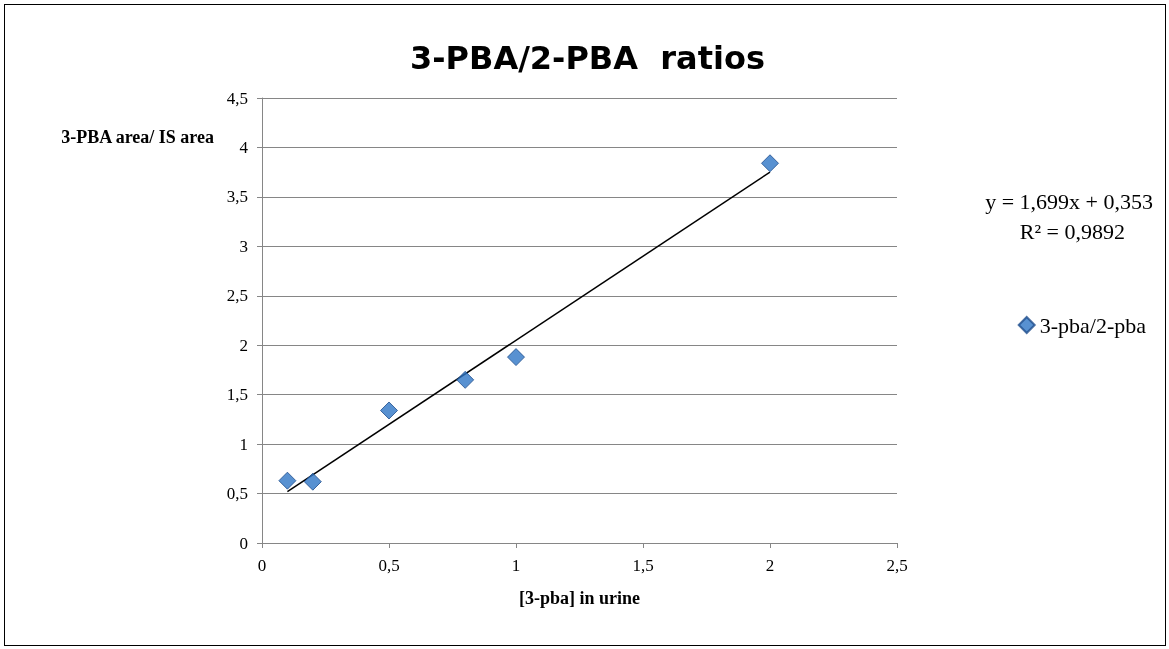  Describe the element at coordinates (237, 197) in the screenshot. I see `y-tick-label: 3,5` at that location.